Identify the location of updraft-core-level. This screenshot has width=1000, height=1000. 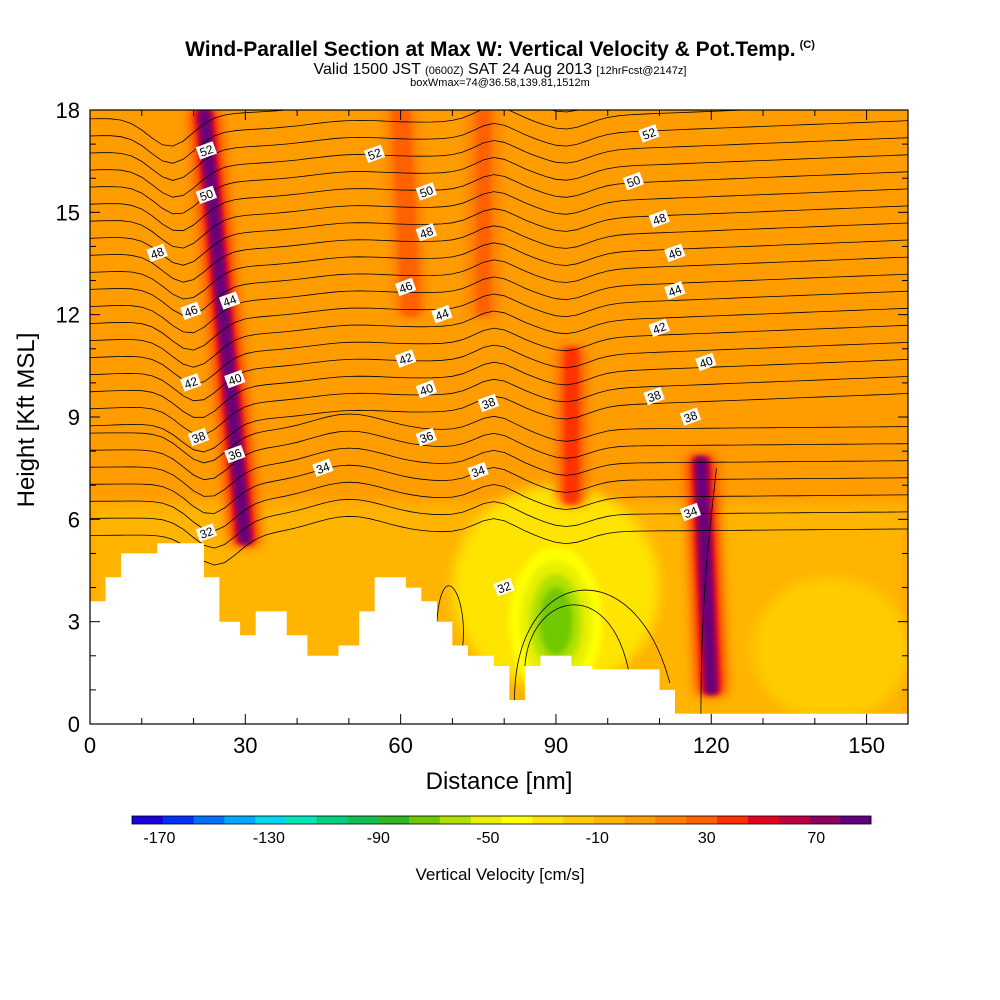
(571, 425).